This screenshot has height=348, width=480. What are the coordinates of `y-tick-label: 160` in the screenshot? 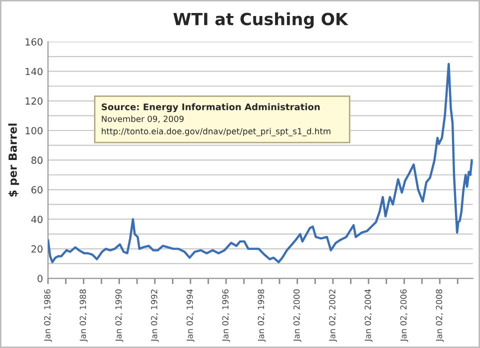 It's located at (34, 42).